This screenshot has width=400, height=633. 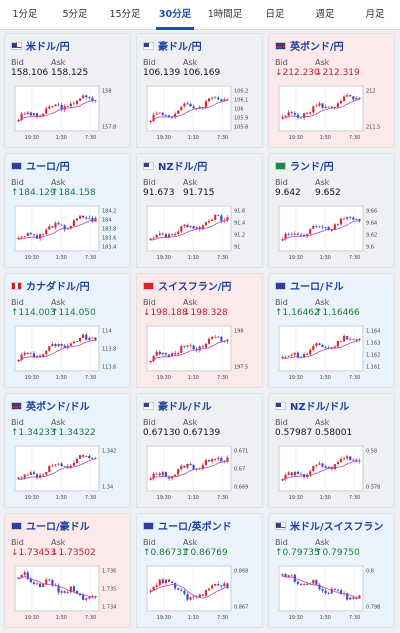 I want to click on pair-name-link: ユーロ/ドル, so click(x=317, y=287).